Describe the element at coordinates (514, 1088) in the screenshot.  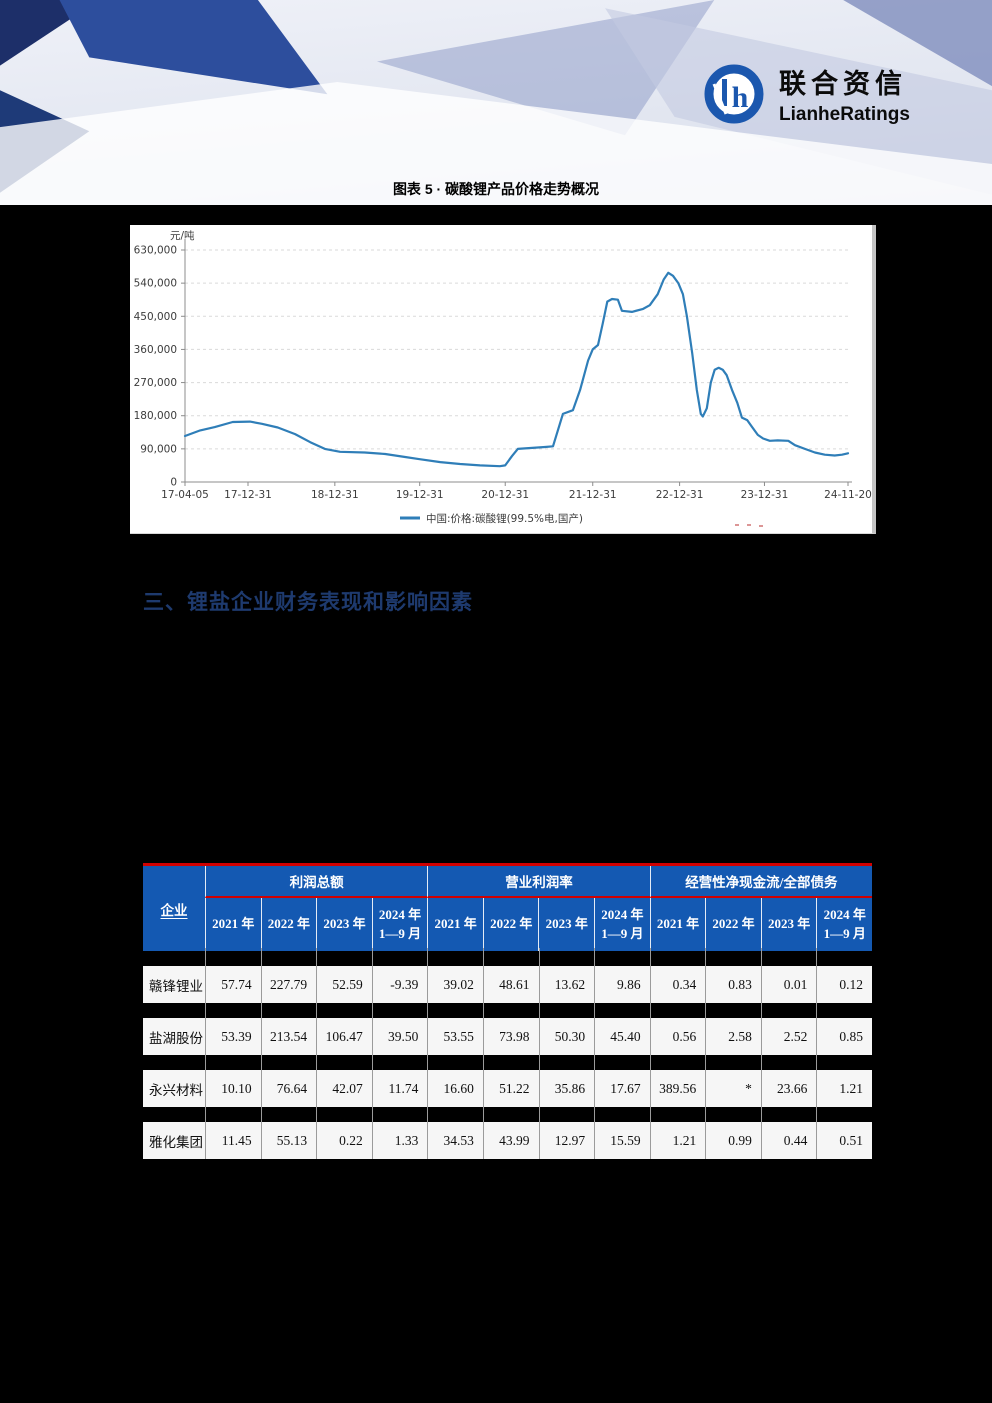
I see `table-cell: 51.22` at that location.